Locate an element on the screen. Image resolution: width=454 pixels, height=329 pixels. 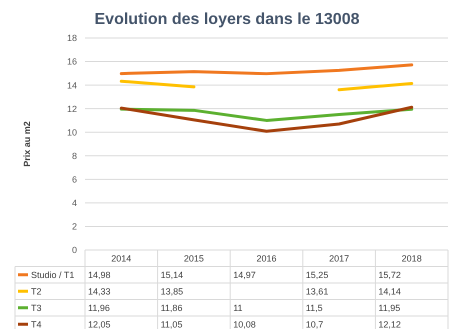
y-axis-title: Prix au m2 is located at coordinates (27, 144).